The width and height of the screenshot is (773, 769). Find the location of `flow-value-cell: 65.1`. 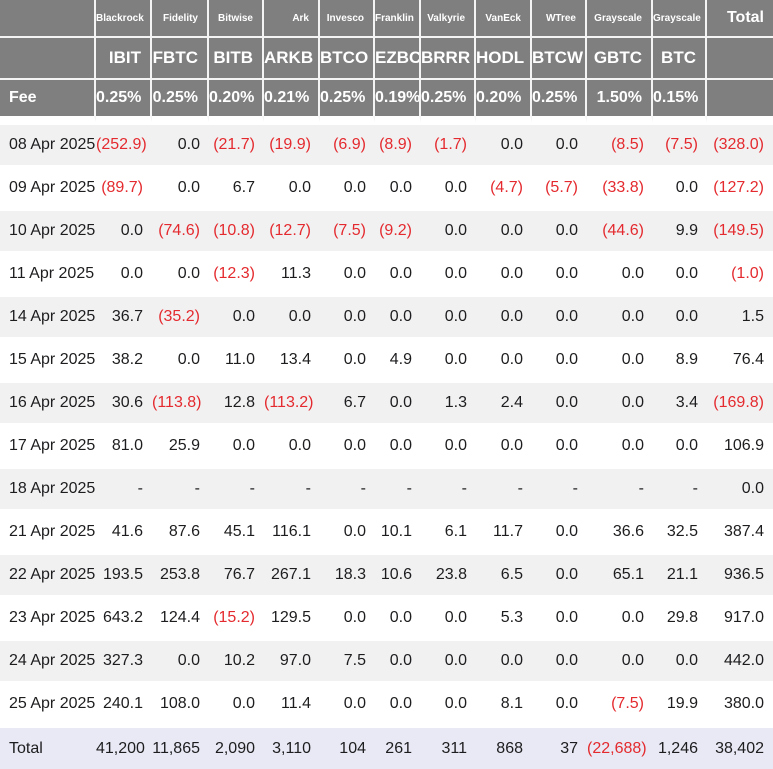

flow-value-cell: 65.1 is located at coordinates (620, 575).